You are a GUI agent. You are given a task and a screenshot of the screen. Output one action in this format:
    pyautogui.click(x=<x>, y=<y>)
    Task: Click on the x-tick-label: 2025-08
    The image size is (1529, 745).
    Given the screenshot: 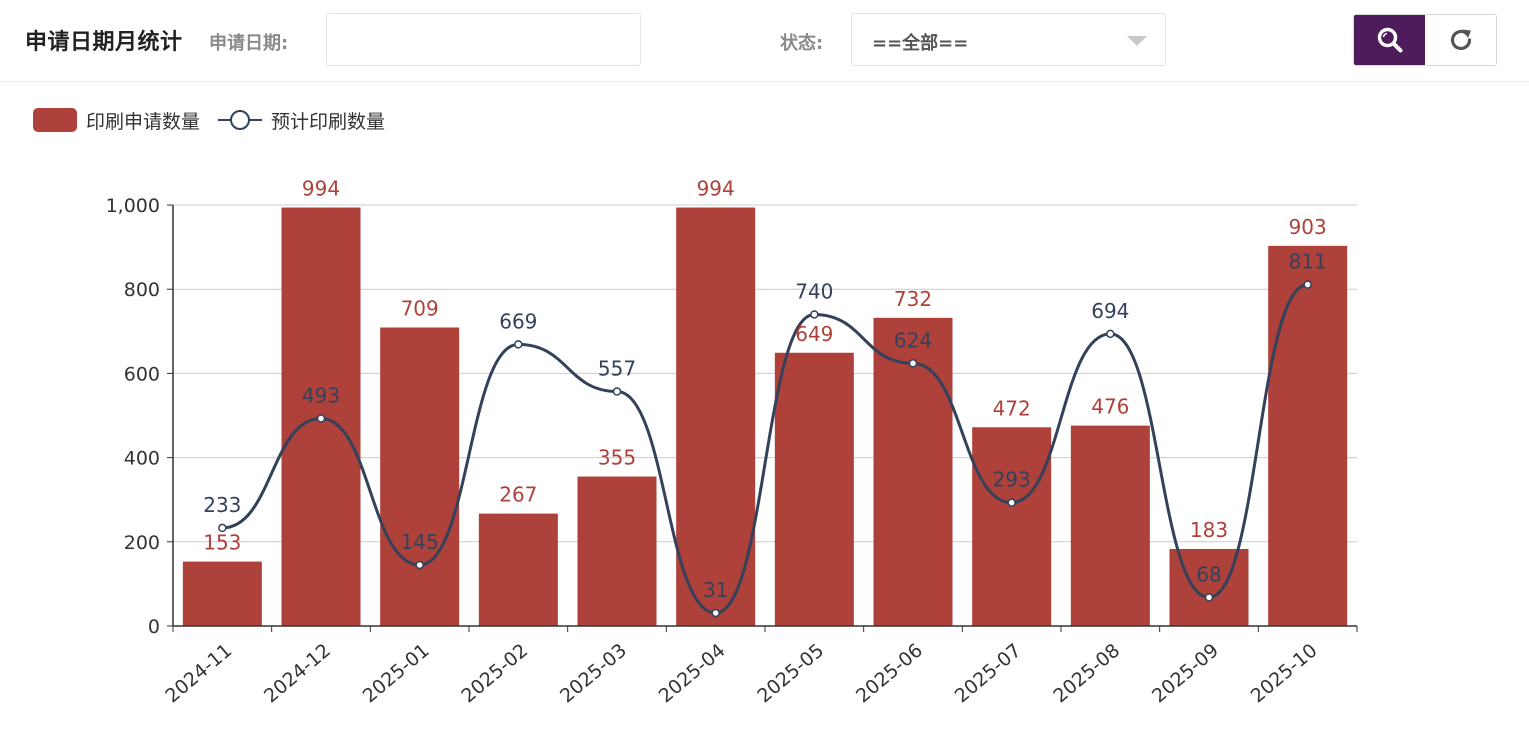 What is the action you would take?
    pyautogui.click(x=1086, y=673)
    